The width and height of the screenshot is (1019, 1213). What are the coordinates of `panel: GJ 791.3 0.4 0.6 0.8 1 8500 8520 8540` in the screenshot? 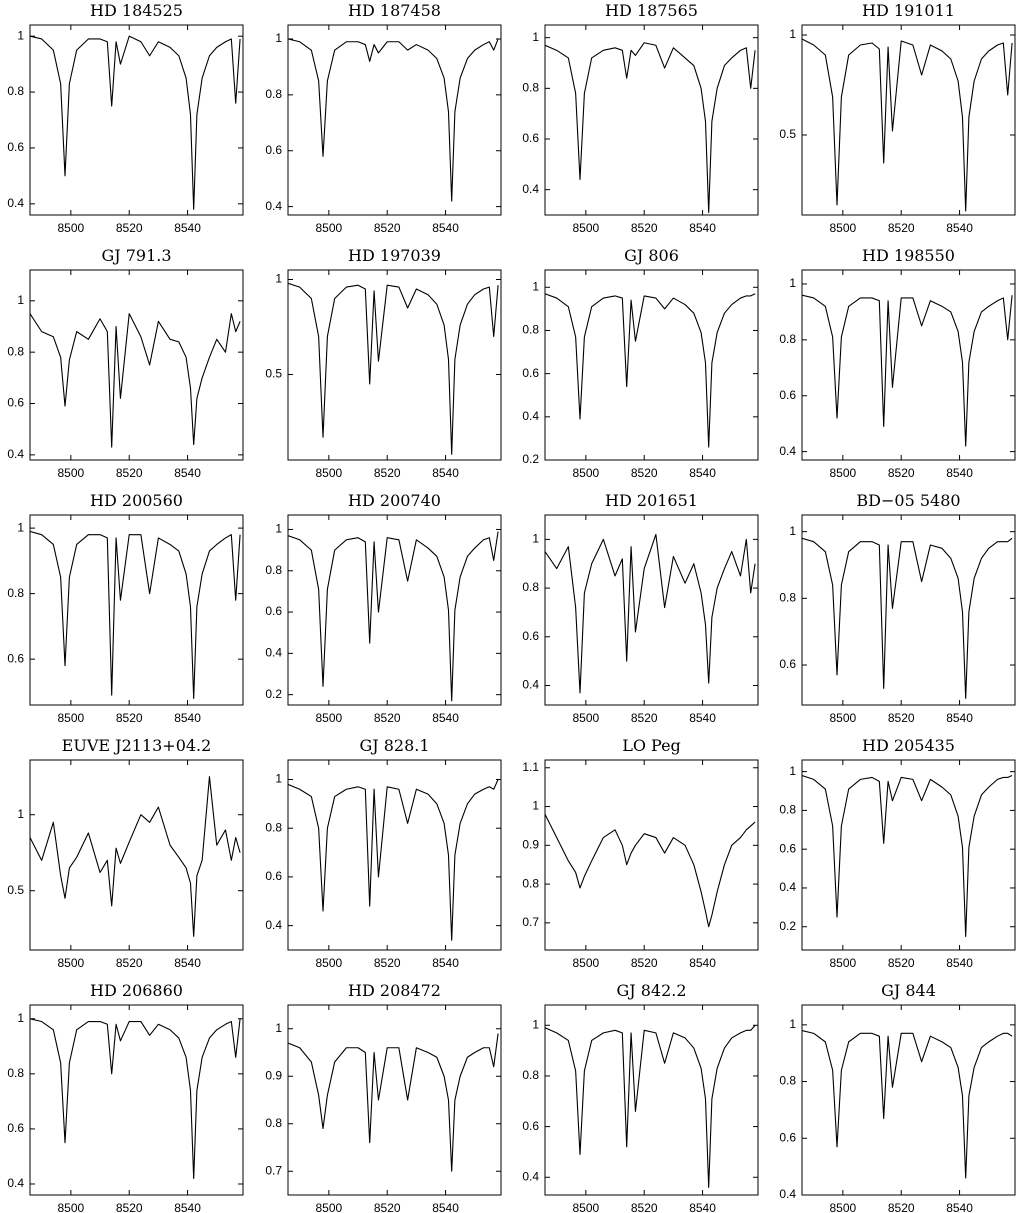 It's located at (125, 363).